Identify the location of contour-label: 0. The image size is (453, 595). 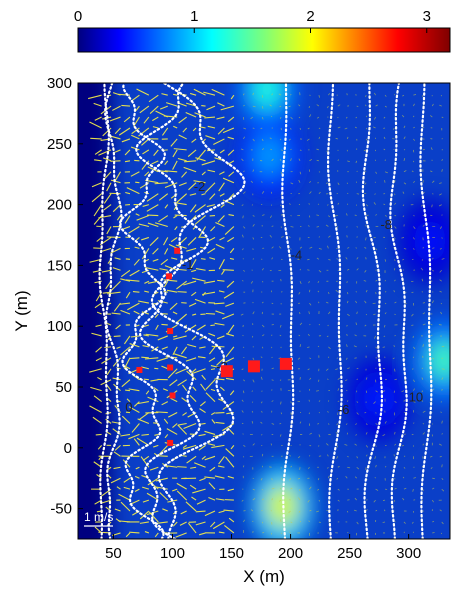
(128, 406).